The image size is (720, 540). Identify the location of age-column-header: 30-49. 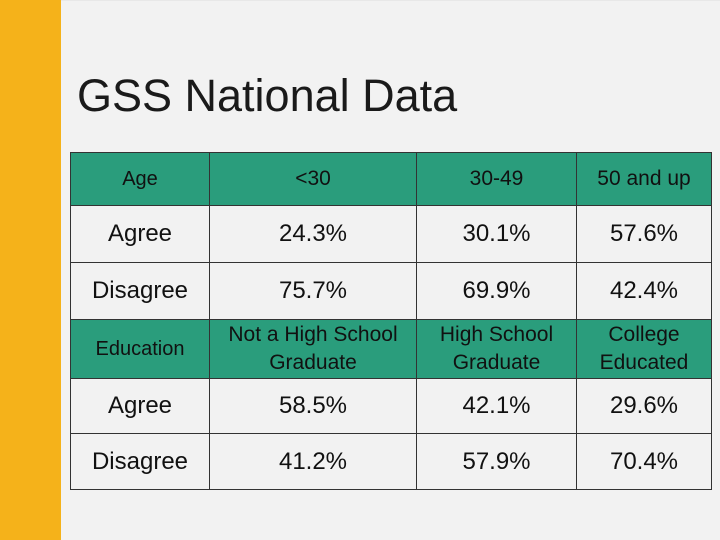
(496, 179).